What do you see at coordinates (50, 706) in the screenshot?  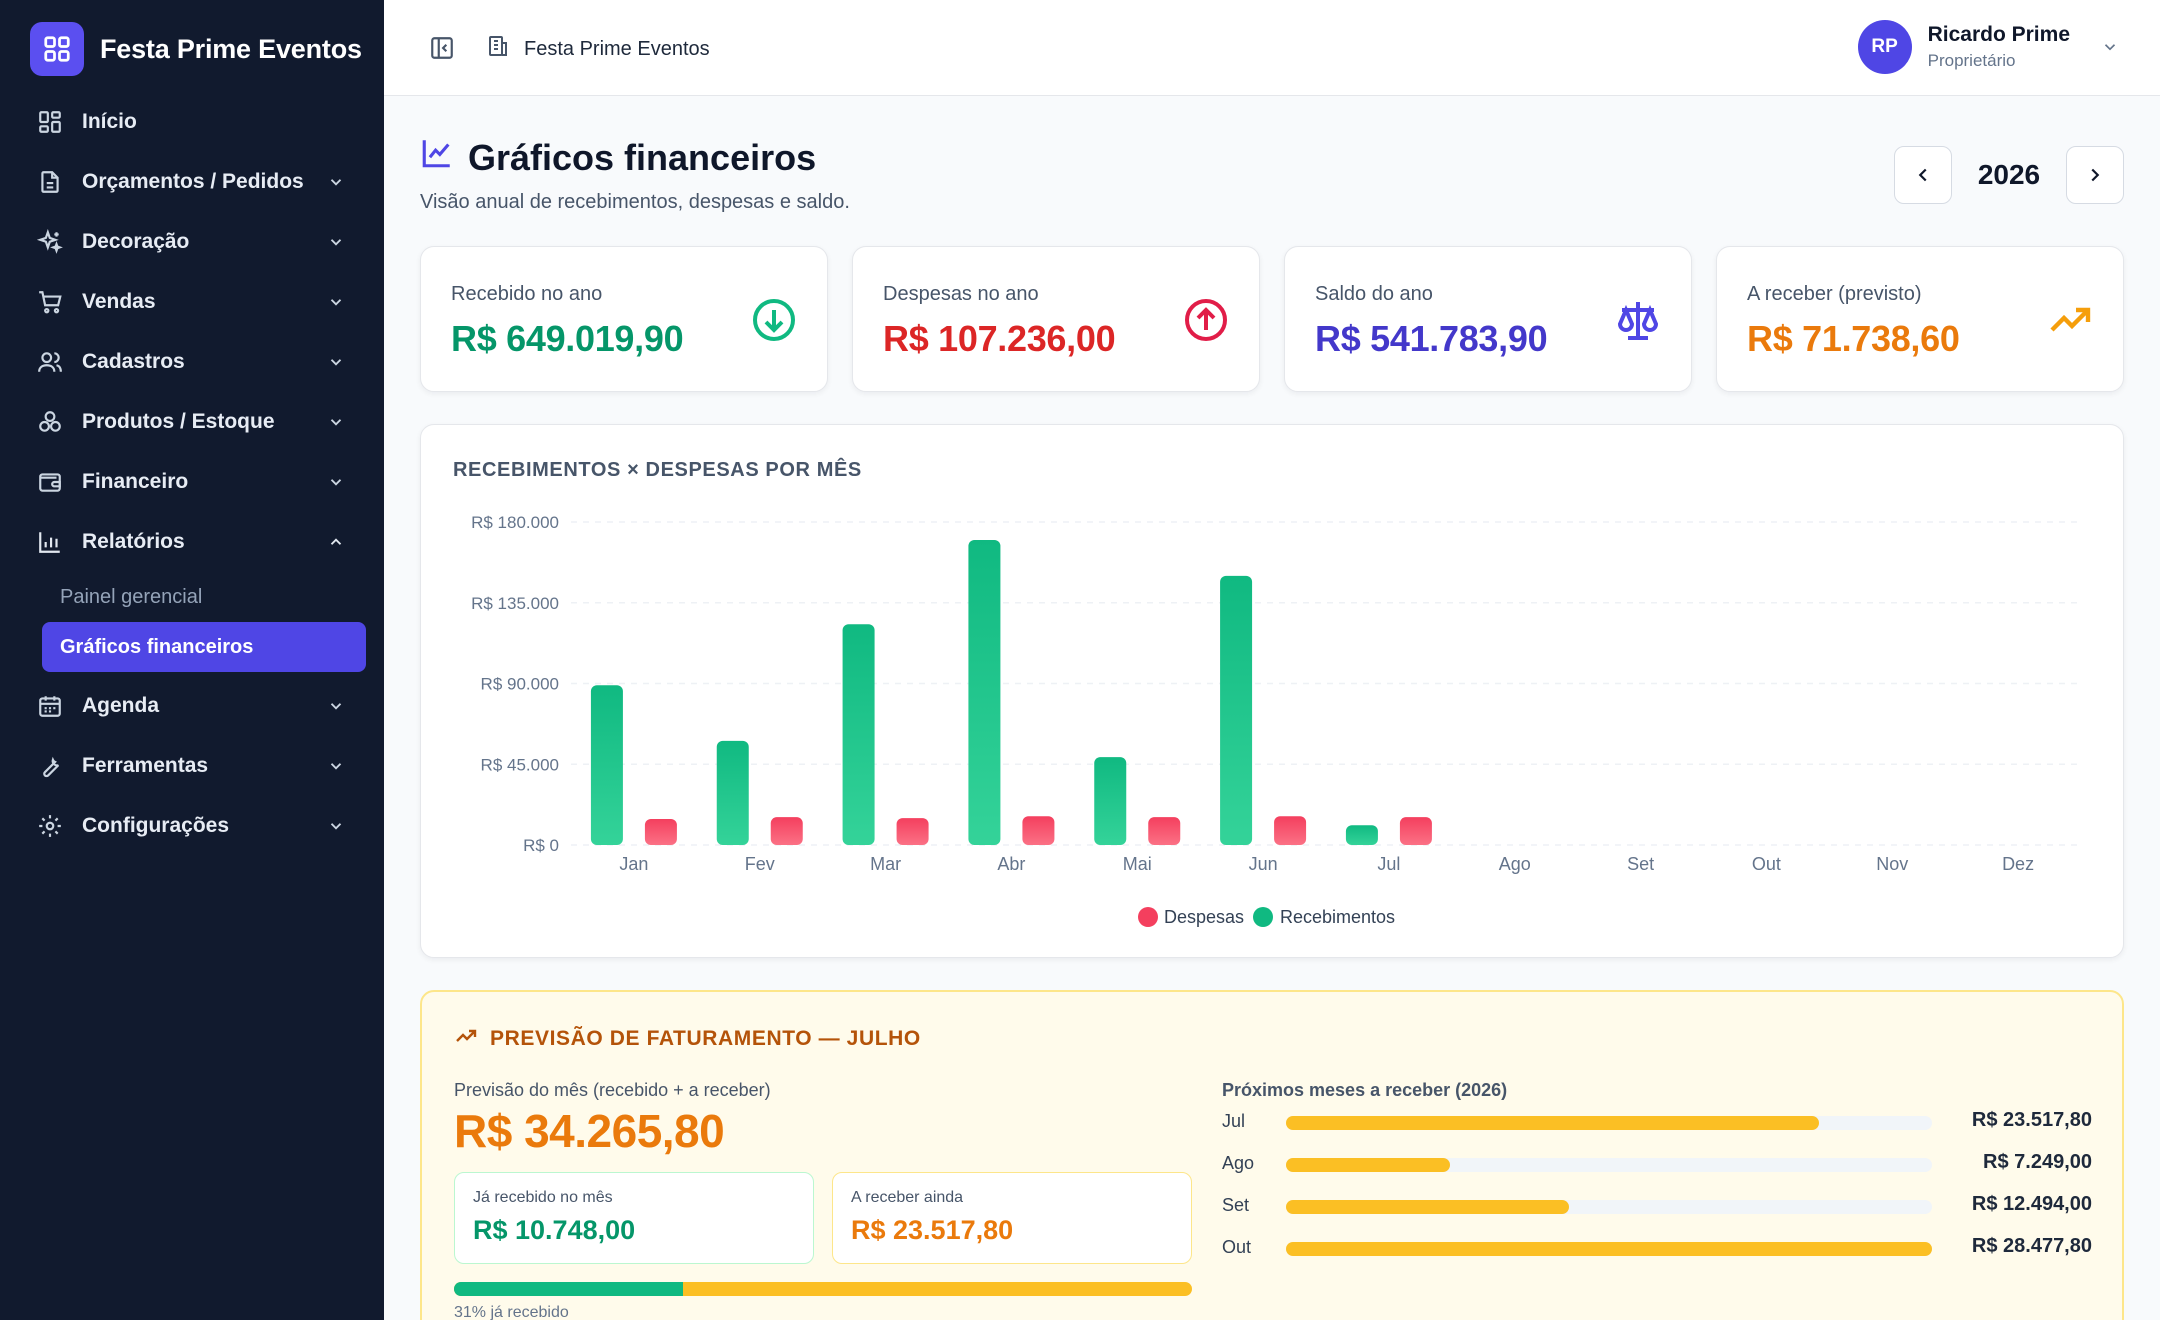 I see `calendar-icon` at bounding box center [50, 706].